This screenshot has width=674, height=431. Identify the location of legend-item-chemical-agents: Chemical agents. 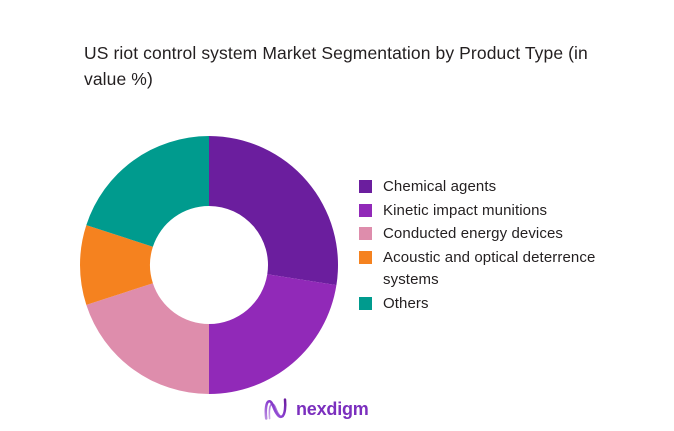
(509, 187).